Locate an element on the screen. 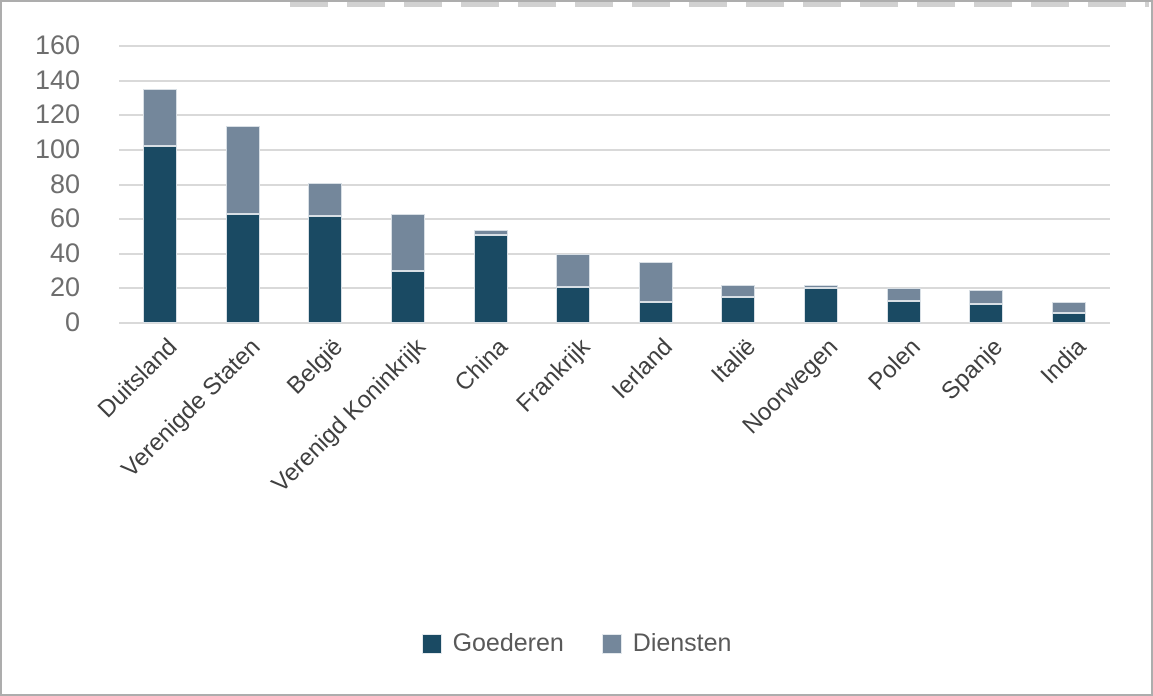 The image size is (1153, 696). y-axis-tick-0: 0 is located at coordinates (72, 321).